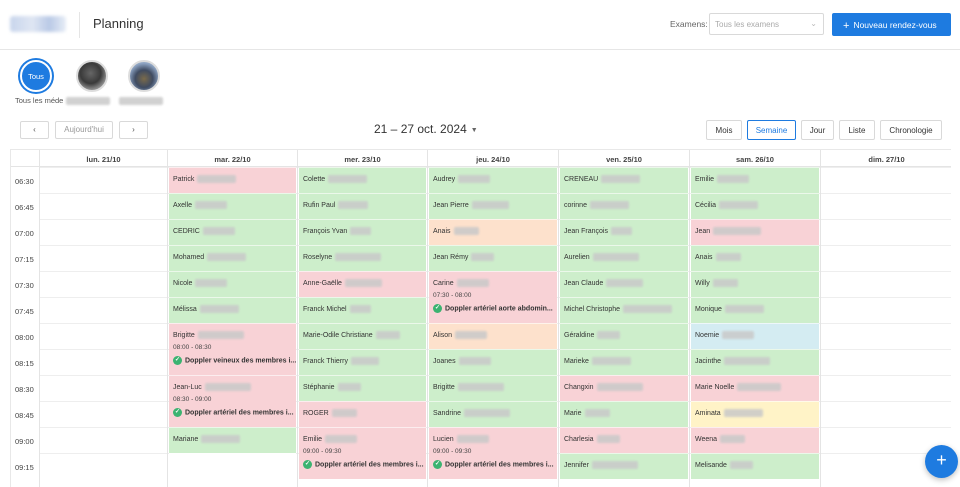 The image size is (960, 487). Describe the element at coordinates (443, 283) in the screenshot. I see `patient-name: Carine` at that location.